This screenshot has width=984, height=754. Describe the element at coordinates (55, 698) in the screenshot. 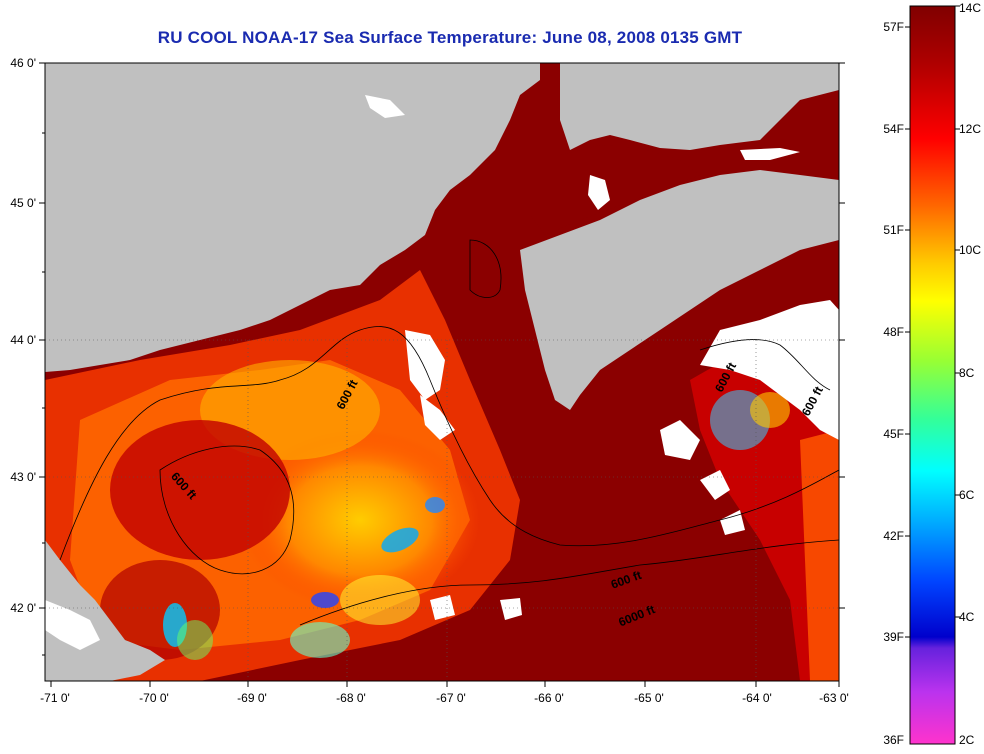

I see `x-tick-label: -71 0'` at that location.